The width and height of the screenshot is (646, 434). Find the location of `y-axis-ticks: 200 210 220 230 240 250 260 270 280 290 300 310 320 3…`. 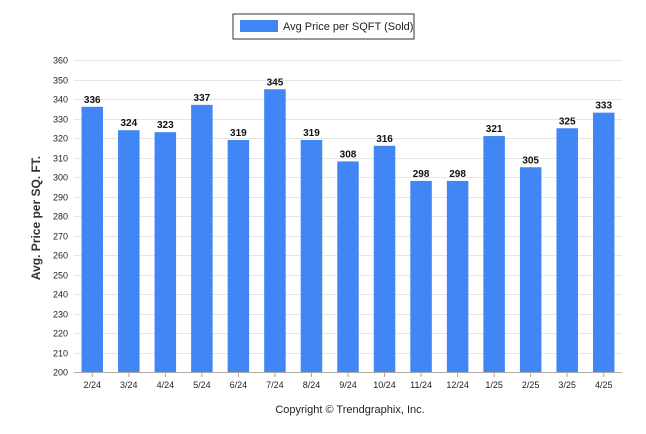

y-axis-ticks: 200 210 220 230 240 250 260 270 280 290 300 310 320 3… is located at coordinates (60, 217).